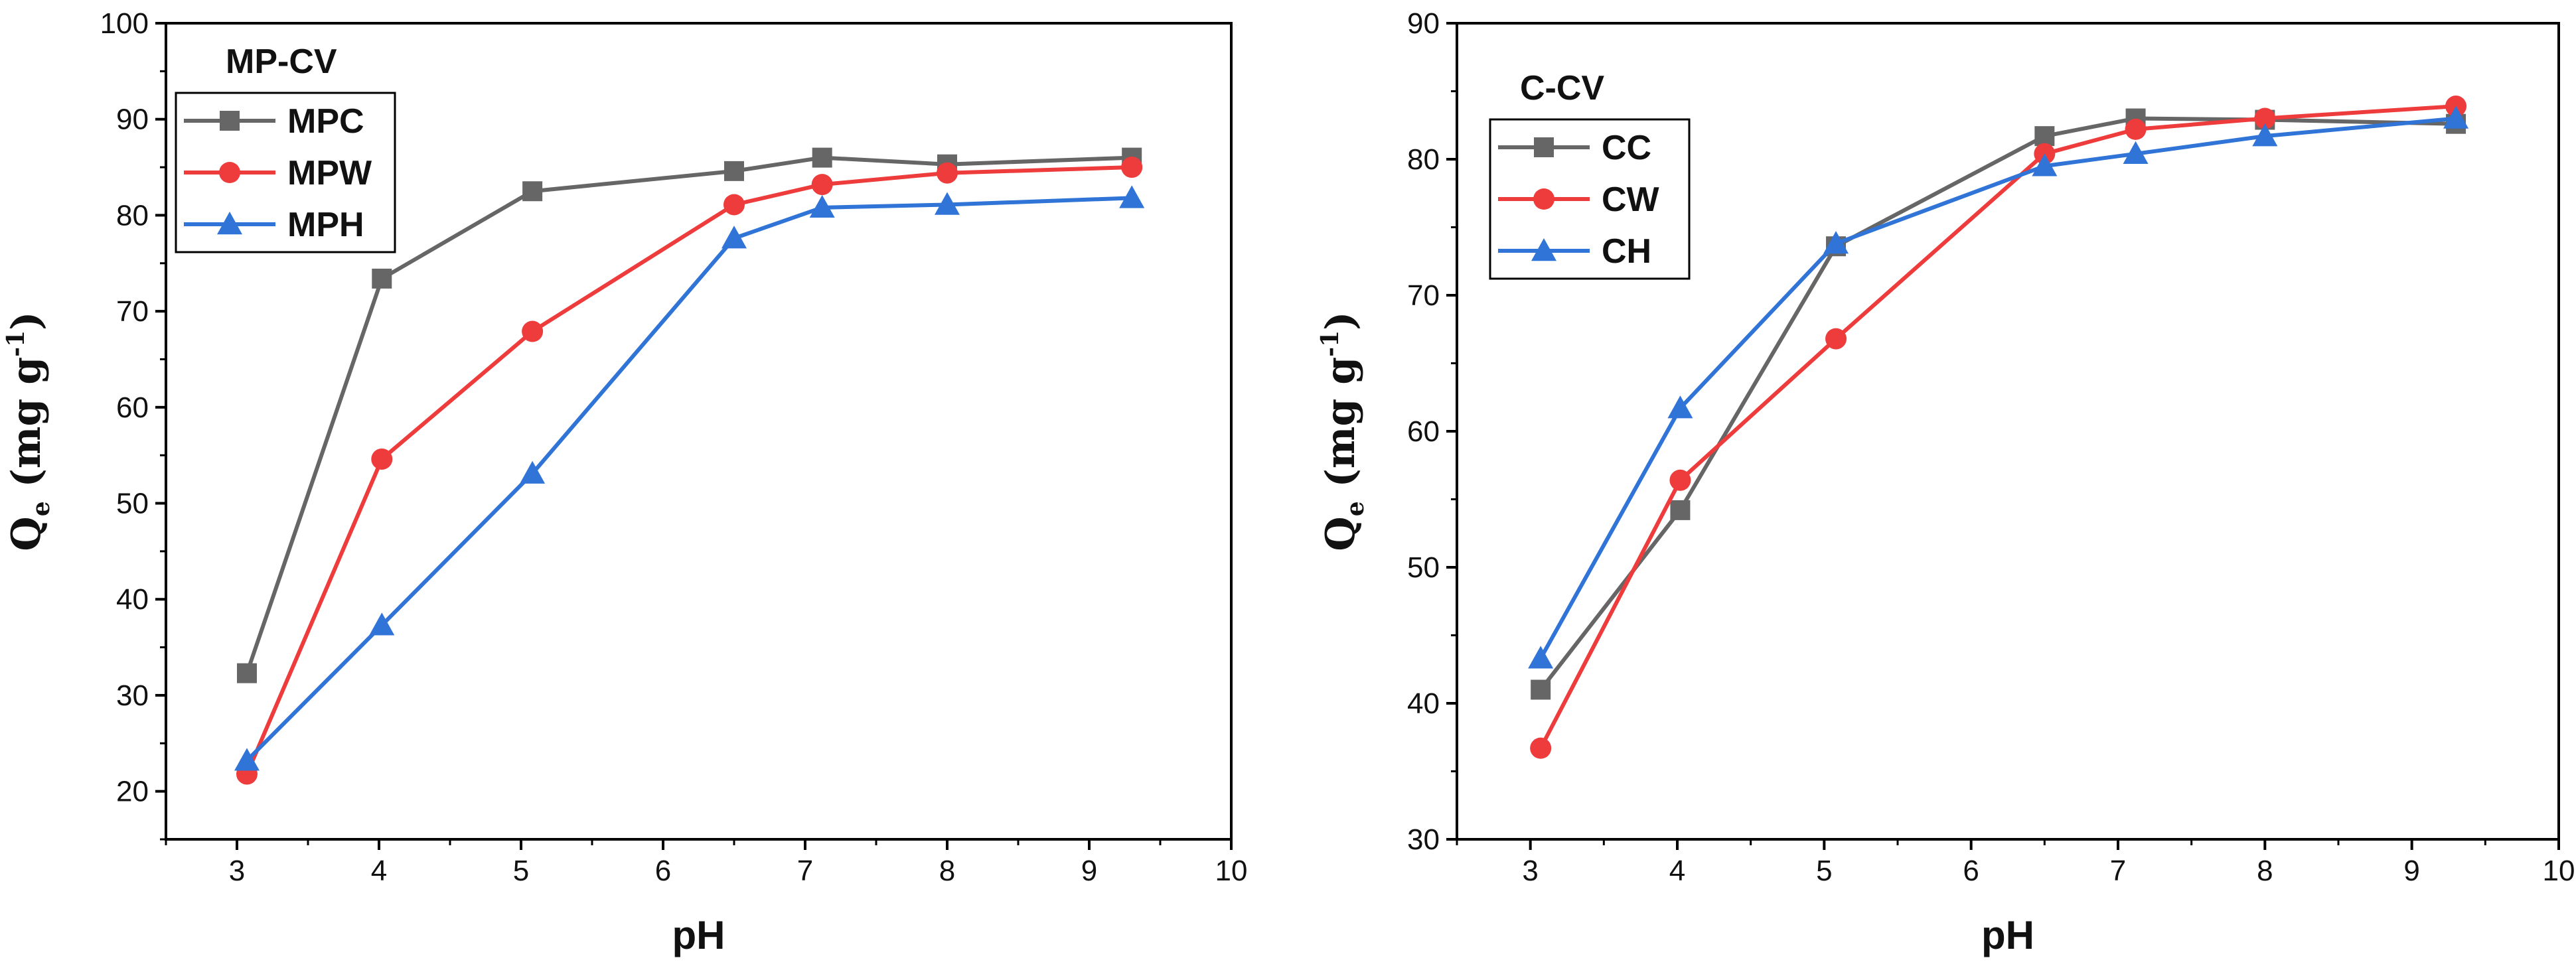 This screenshot has width=2576, height=974. I want to click on legend-label: CH, so click(1627, 251).